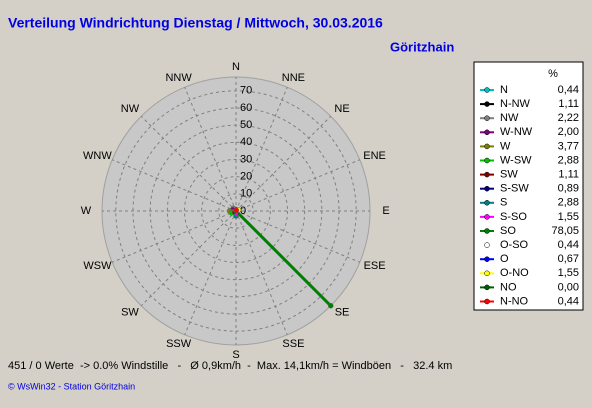  I want to click on legend-label: S-SW, so click(514, 189).